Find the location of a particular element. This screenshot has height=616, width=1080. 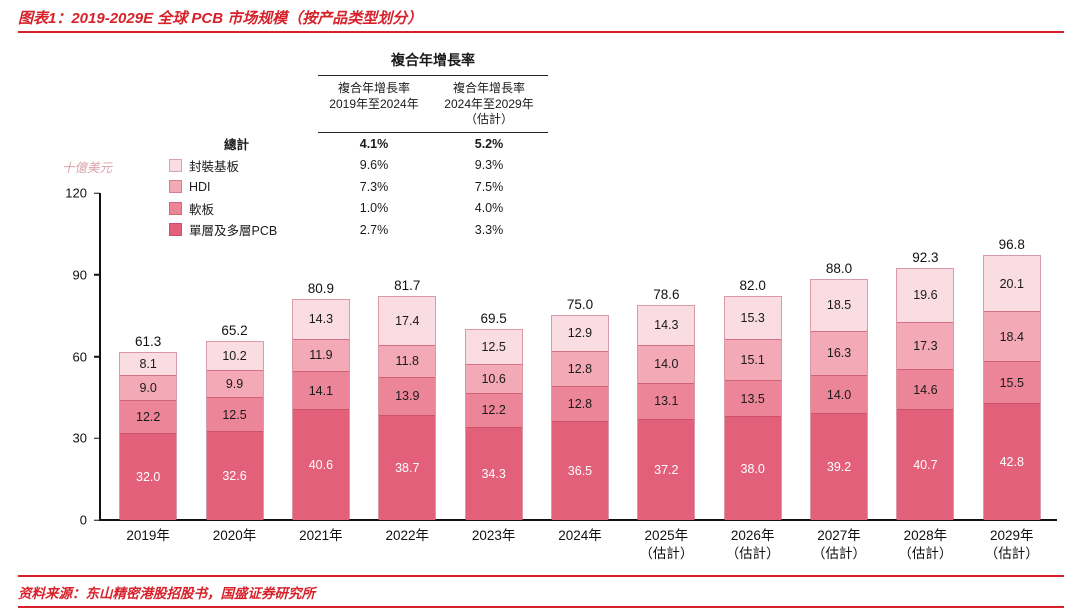

cagr-row-hdi-val2: 7.5% is located at coordinates (489, 186).